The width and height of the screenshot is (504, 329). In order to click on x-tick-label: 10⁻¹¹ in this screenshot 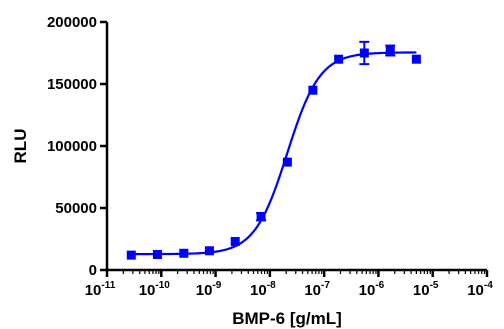, I will do `click(100, 289)`.